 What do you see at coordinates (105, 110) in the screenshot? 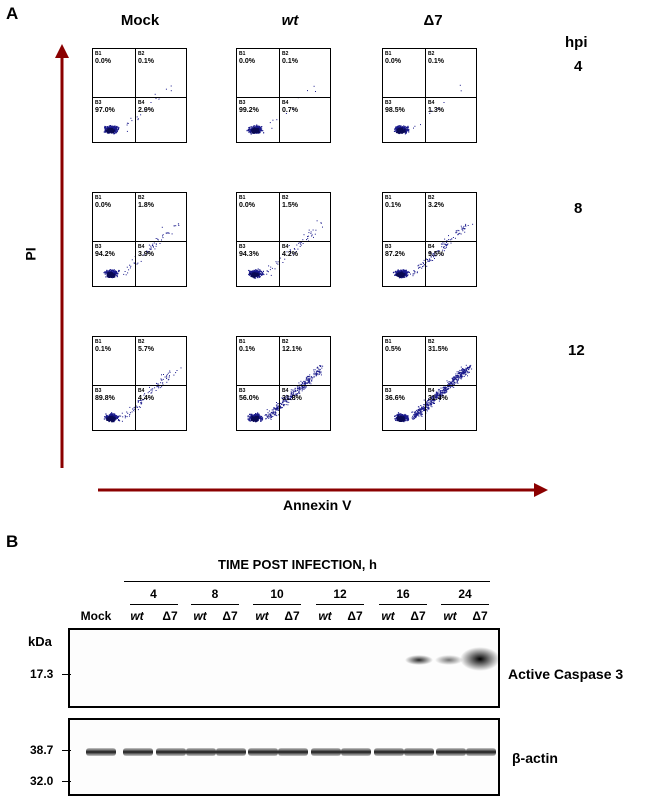
I see `quadrant-percent-b3: 97.0%` at bounding box center [105, 110].